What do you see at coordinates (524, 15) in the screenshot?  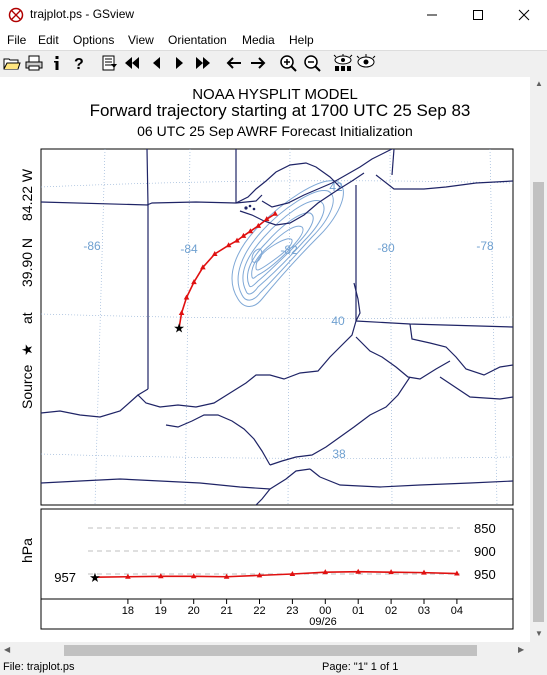 I see `close-button` at bounding box center [524, 15].